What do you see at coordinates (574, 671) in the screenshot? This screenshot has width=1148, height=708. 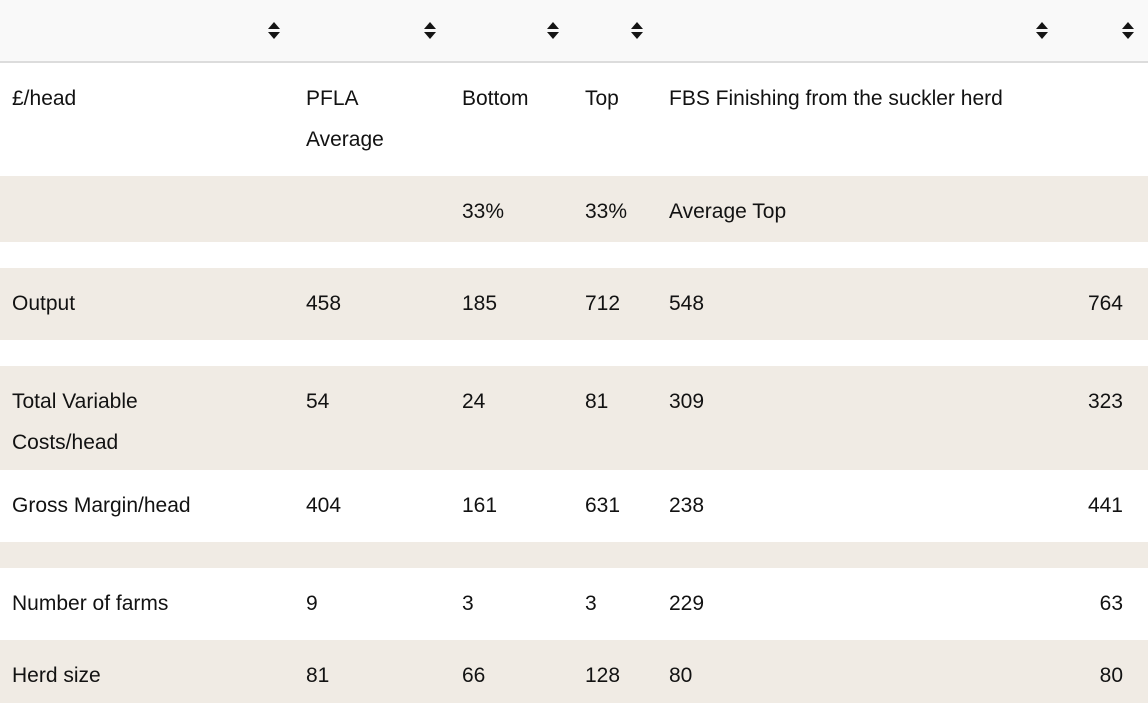 I see `table-row-herd-size: Herd size 81 66 128 80 80` at bounding box center [574, 671].